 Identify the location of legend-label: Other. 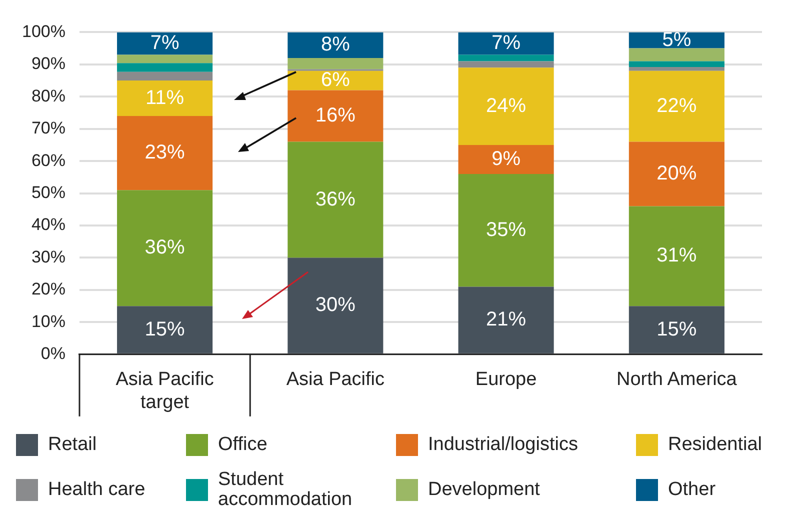
(692, 489).